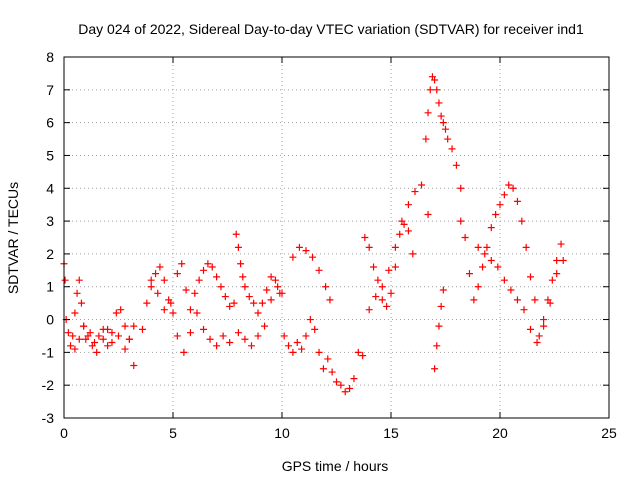 The height and width of the screenshot is (480, 640). What do you see at coordinates (50, 320) in the screenshot?
I see `y-tick-label: 0` at bounding box center [50, 320].